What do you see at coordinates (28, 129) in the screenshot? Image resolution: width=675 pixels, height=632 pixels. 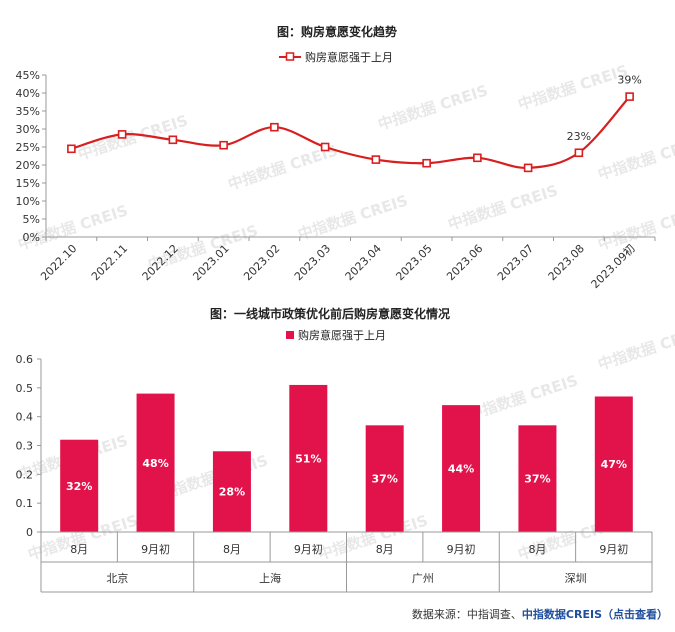 I see `line-y-tick-label: 30%` at bounding box center [28, 129].